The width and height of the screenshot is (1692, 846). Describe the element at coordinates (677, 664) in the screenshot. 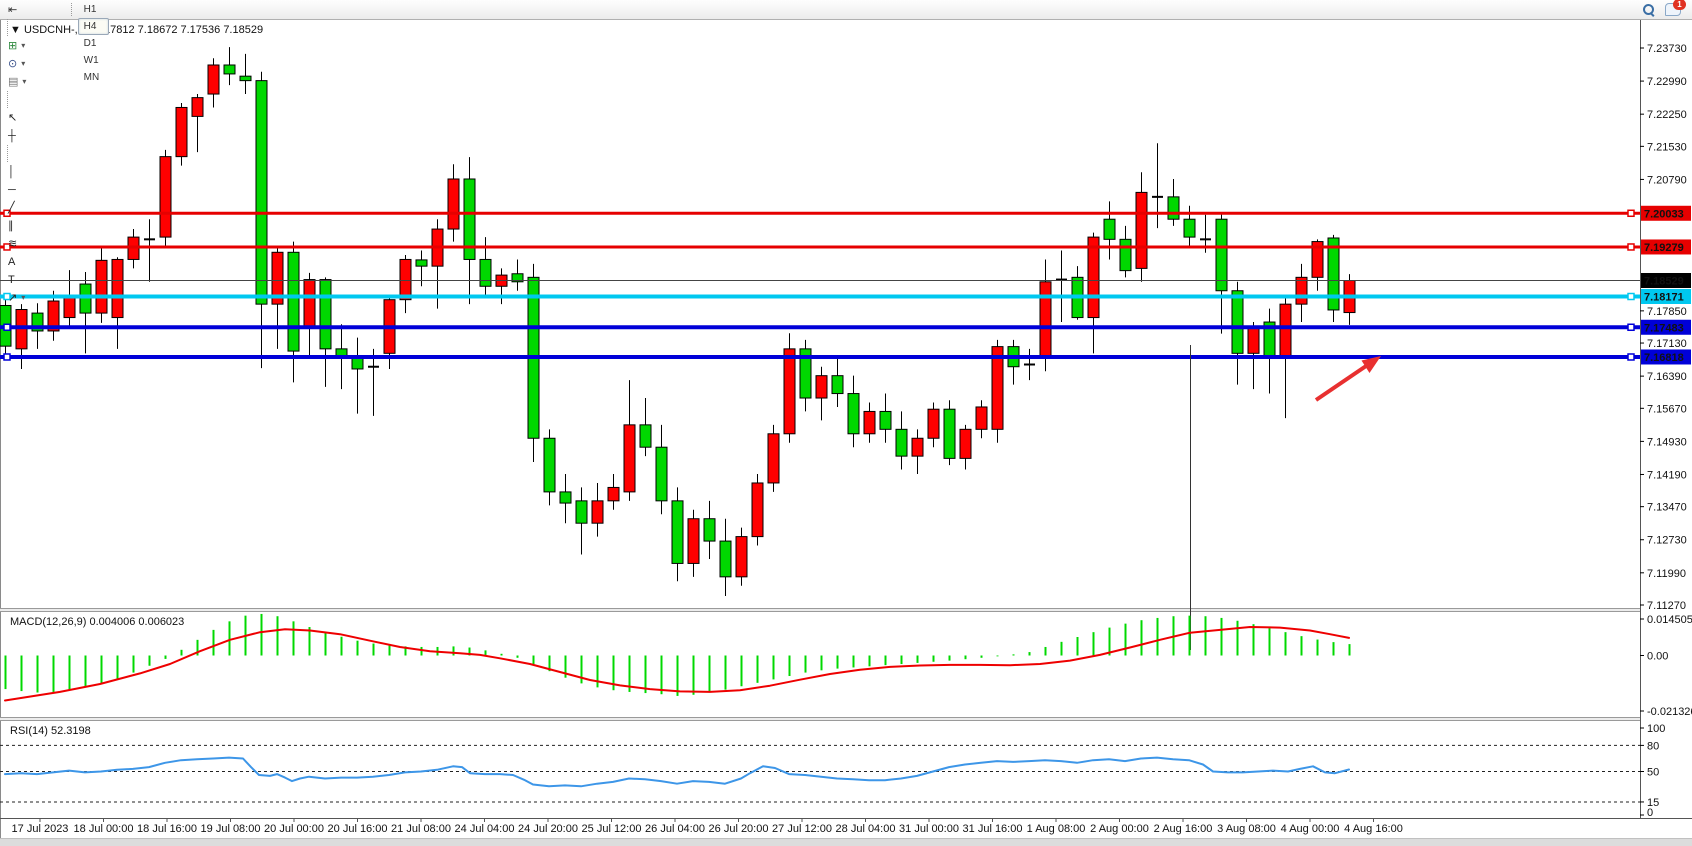

I see `macd-signal-line` at that location.